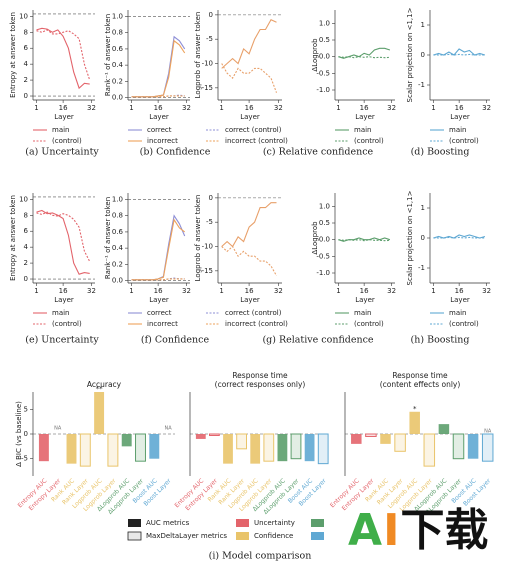 The height and width of the screenshot is (567, 520). What do you see at coordinates (420, 375) in the screenshot?
I see `chart-title: Response time` at bounding box center [420, 375].